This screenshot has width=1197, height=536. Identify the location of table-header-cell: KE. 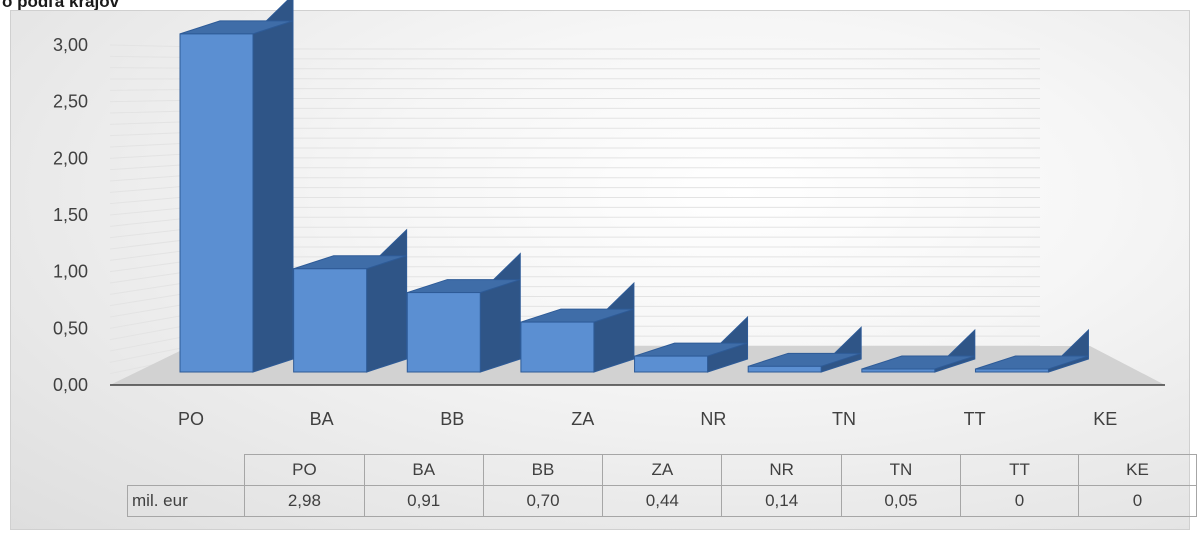
(1137, 470).